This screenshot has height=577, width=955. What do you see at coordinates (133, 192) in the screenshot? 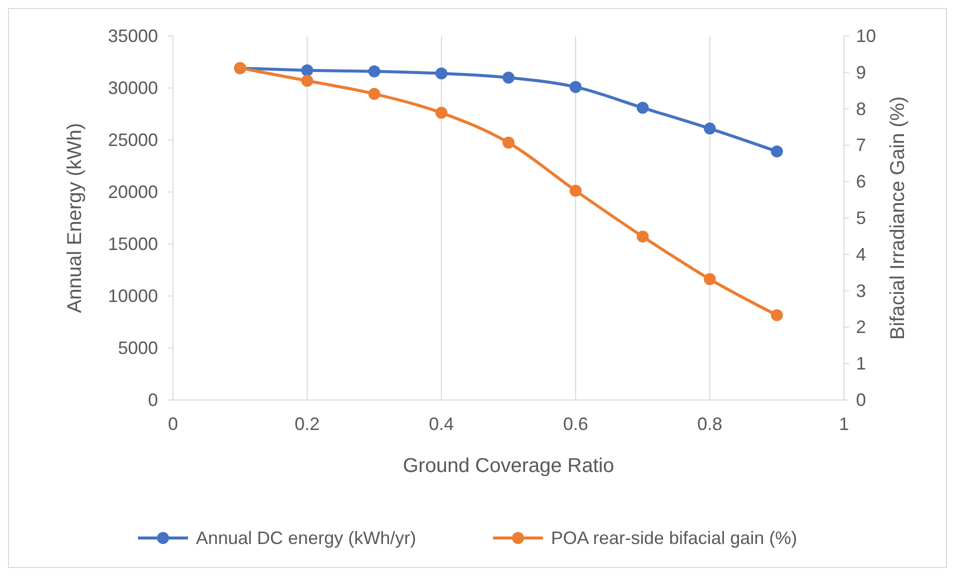
I see `y-tick-label: 20000` at bounding box center [133, 192].